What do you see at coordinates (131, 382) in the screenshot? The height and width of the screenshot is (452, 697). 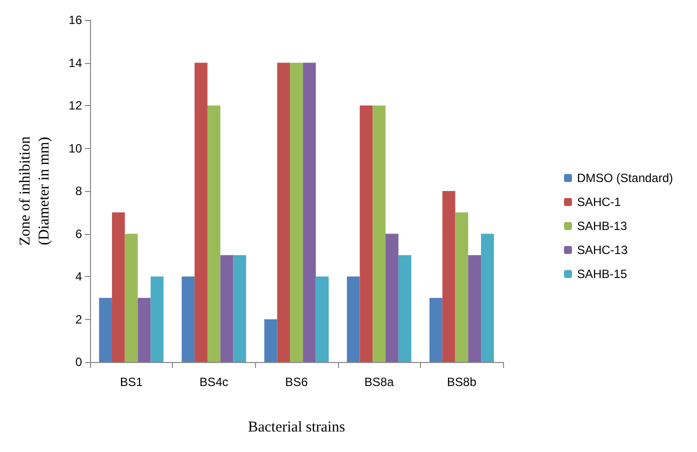 I see `x-tick-label: BS1` at bounding box center [131, 382].